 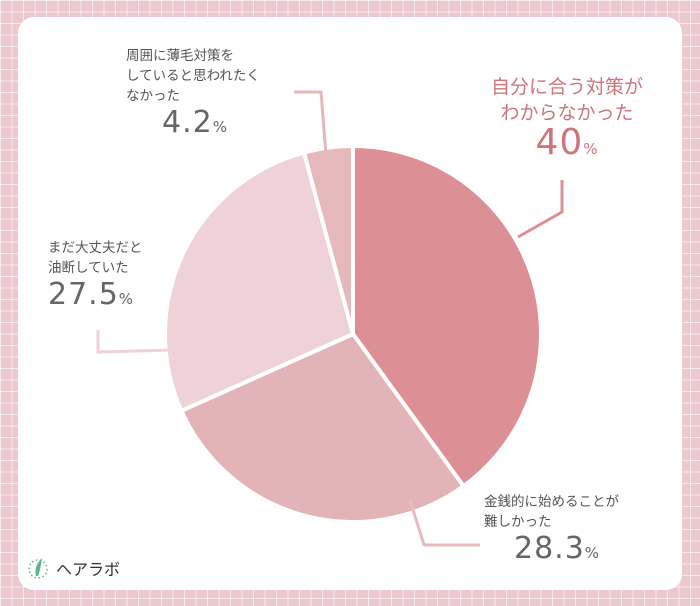 I want to click on label-line: わからなかった, so click(x=567, y=113).